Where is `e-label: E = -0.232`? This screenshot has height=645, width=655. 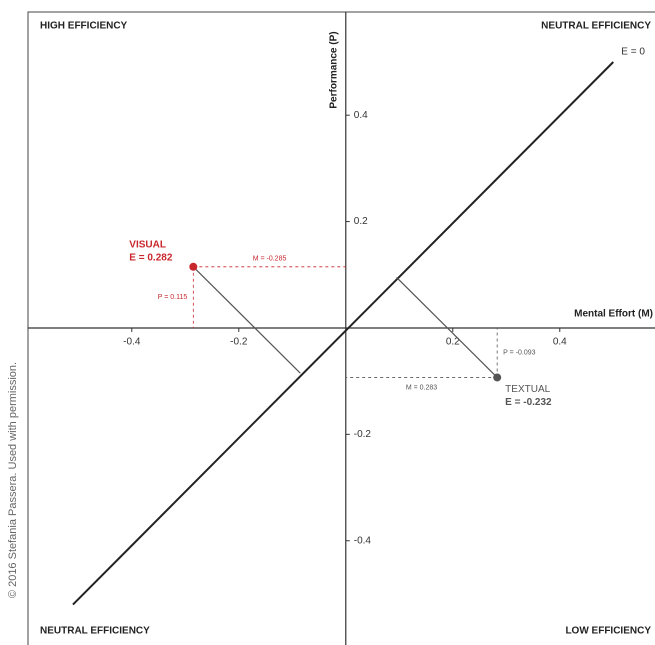
e-label: E = -0.232 is located at coordinates (528, 402).